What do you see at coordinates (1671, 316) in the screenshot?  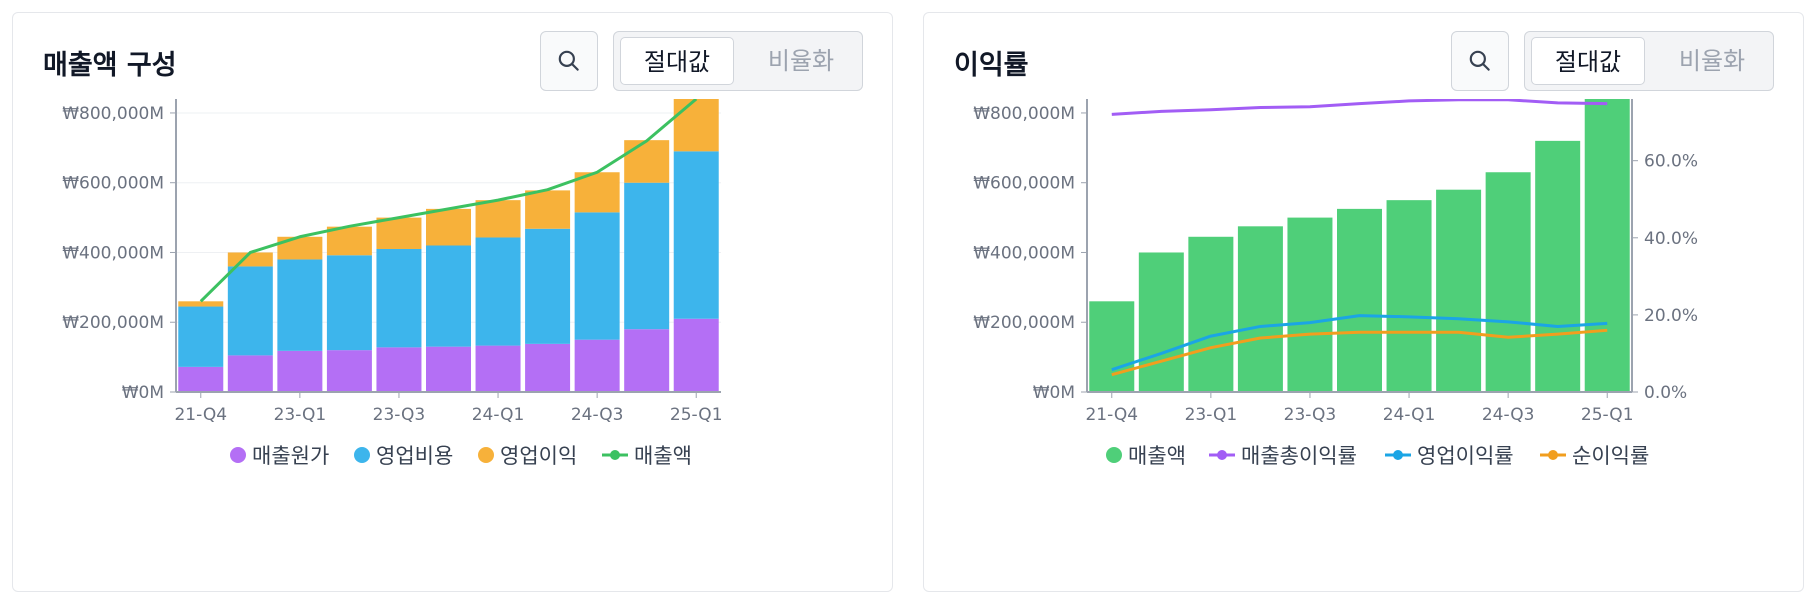 I see `y2-tick-label: 20.0%` at bounding box center [1671, 316].